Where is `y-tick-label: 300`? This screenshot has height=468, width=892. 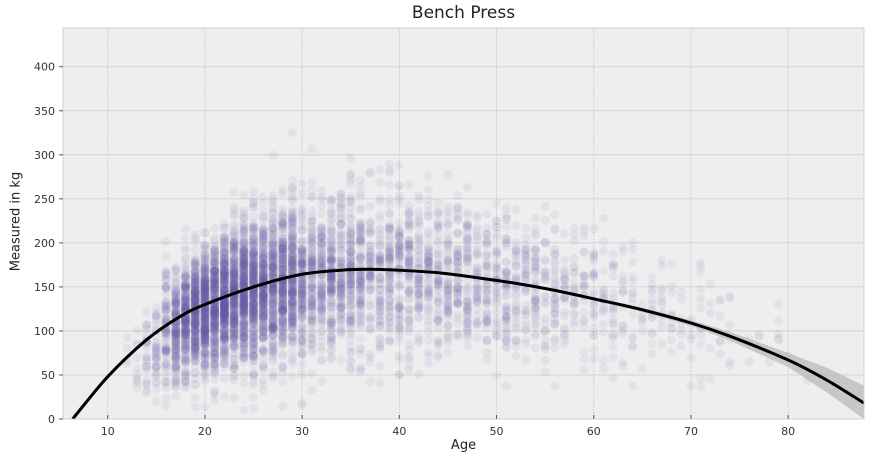
y-tick-label: 300 is located at coordinates (44, 155).